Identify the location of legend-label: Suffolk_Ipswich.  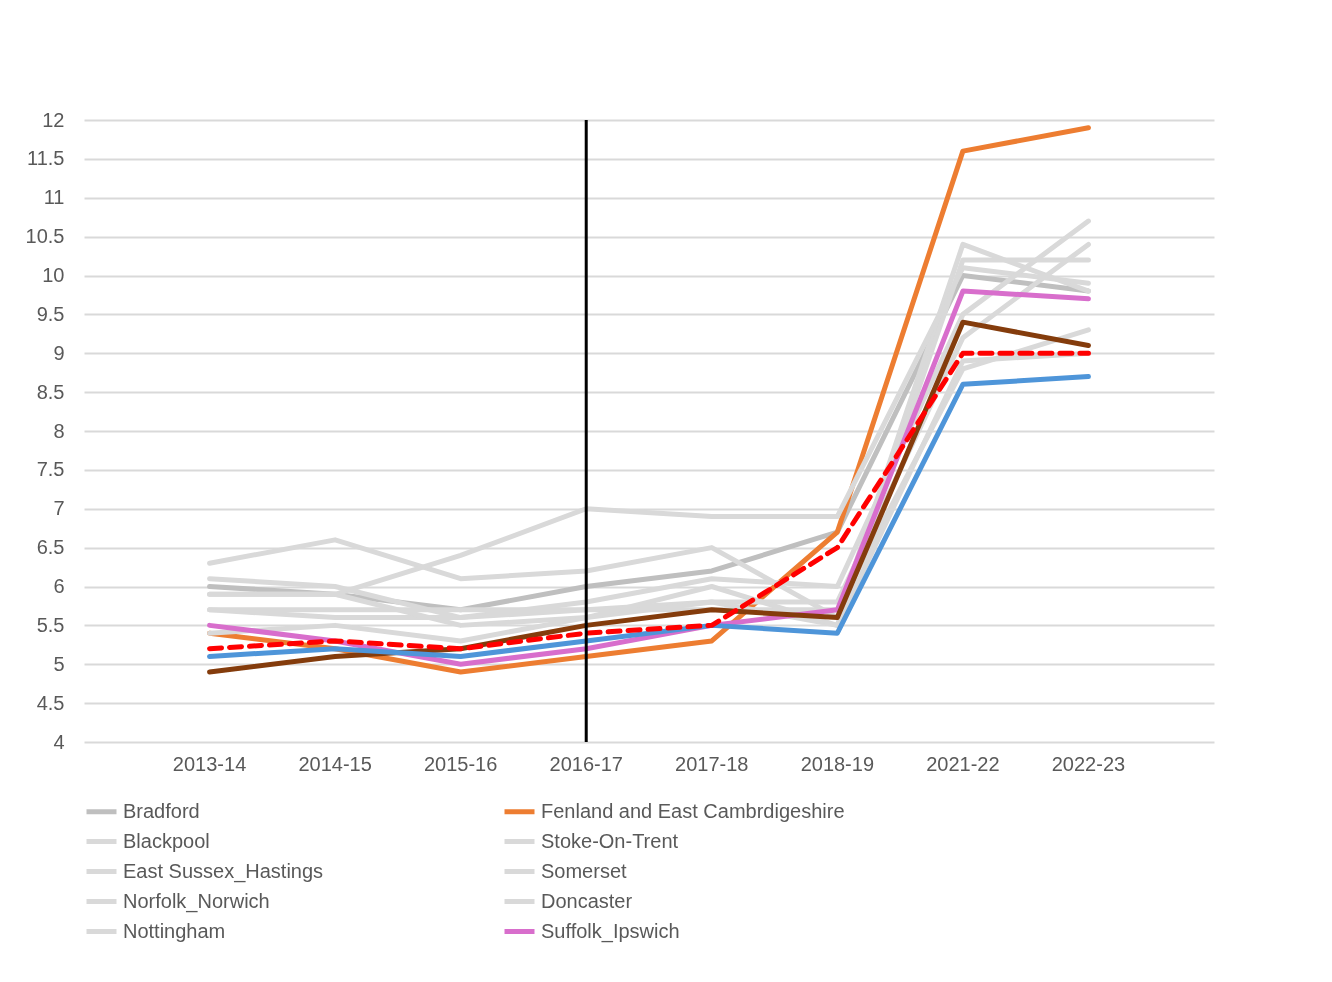
(610, 931).